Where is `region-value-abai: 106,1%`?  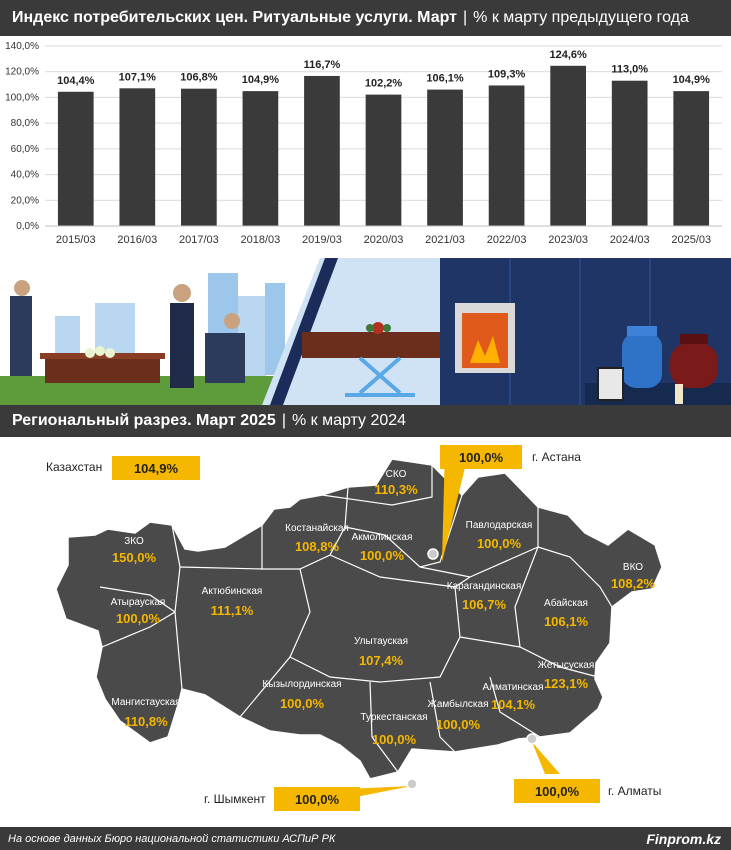 region-value-abai: 106,1% is located at coordinates (566, 621).